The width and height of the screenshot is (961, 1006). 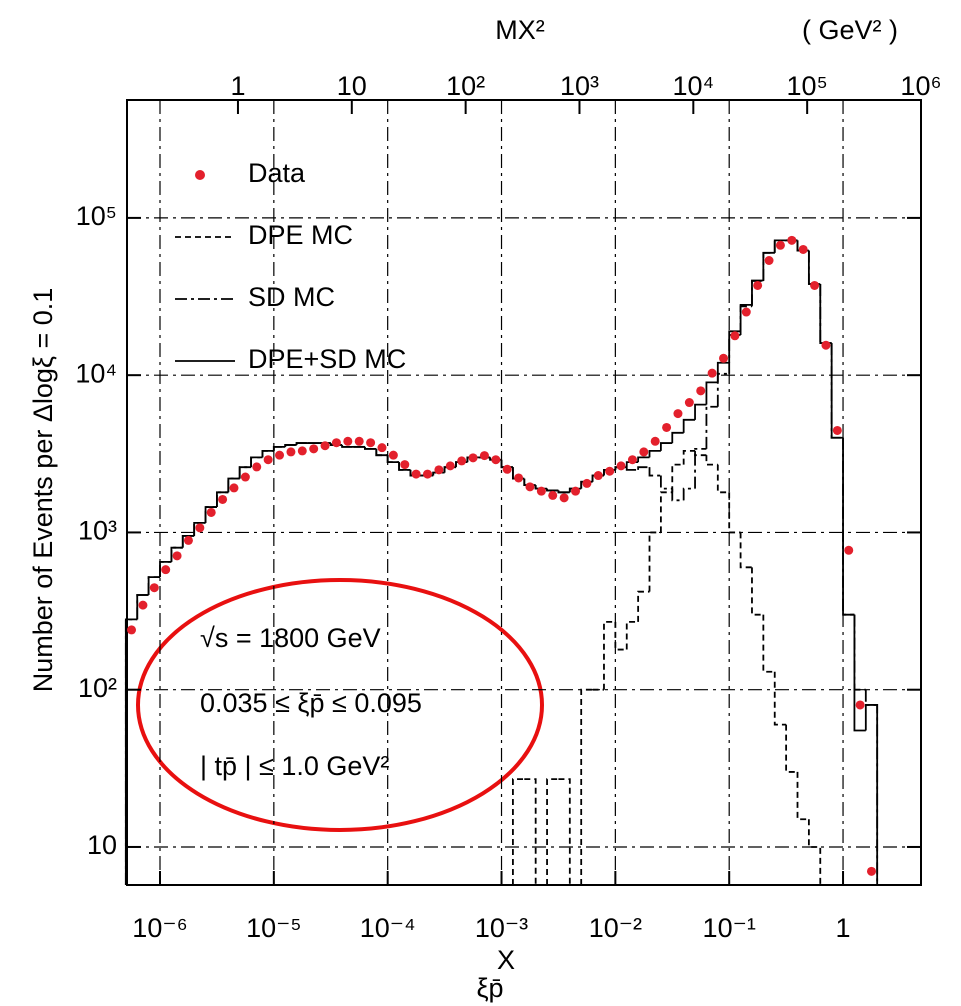 I want to click on top-axis-label: MX², so click(x=520, y=30).